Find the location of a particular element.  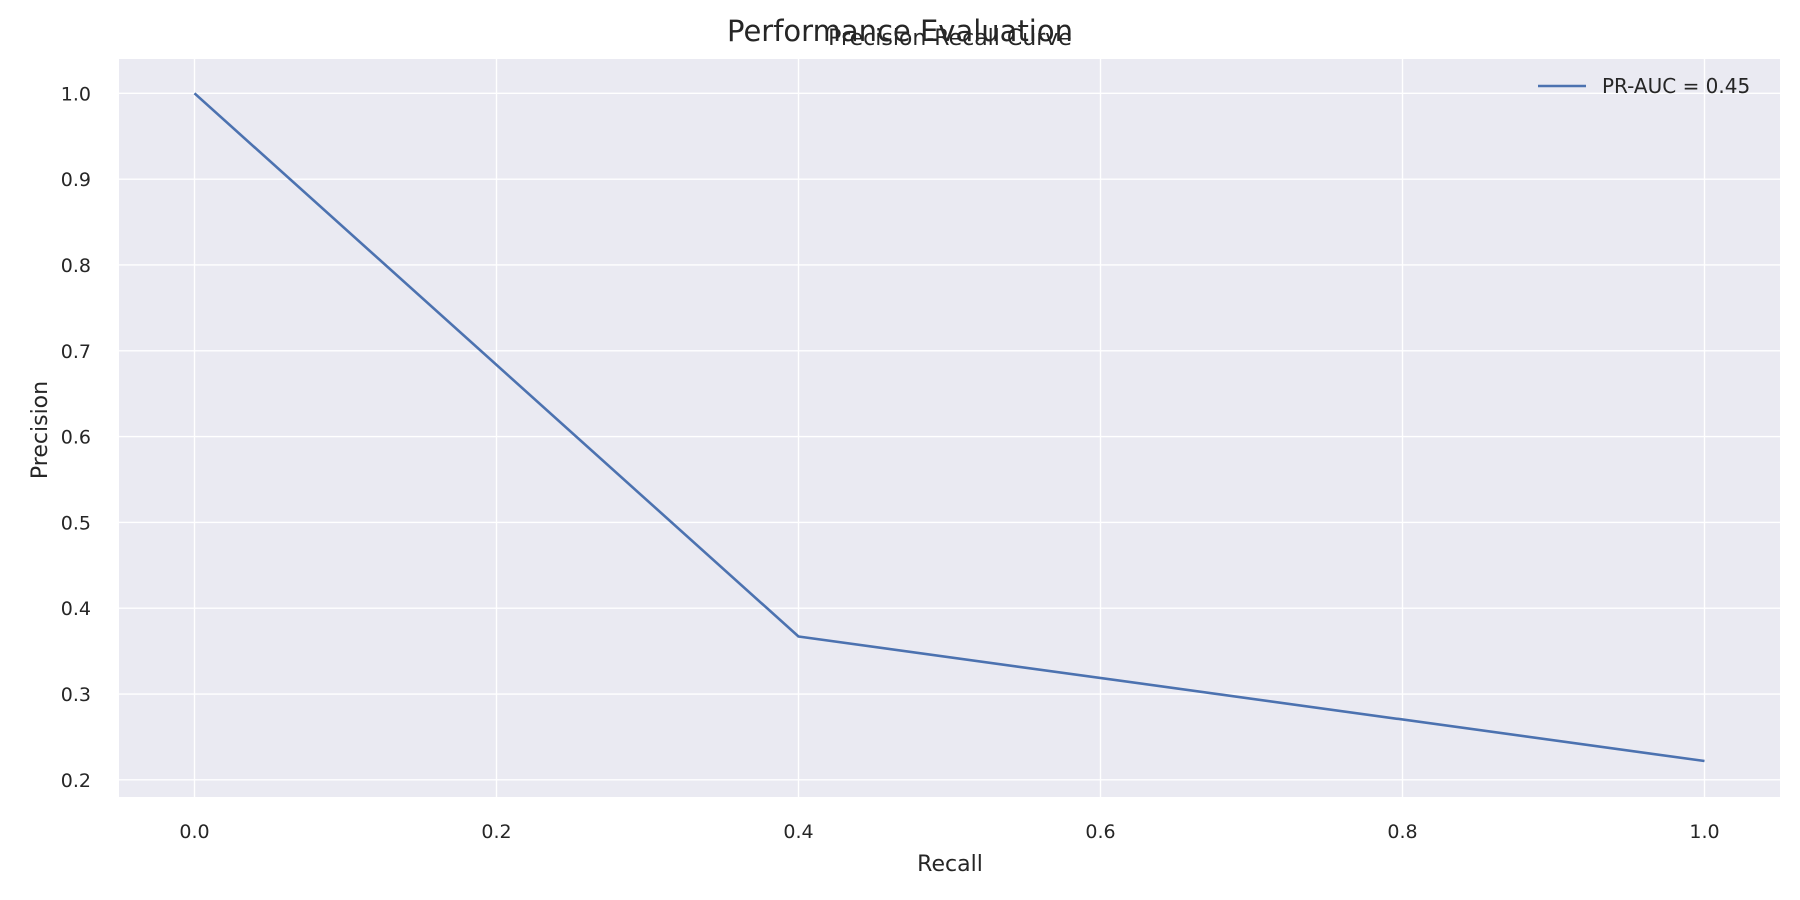

x-tick-label: 1.0 is located at coordinates (1704, 832).